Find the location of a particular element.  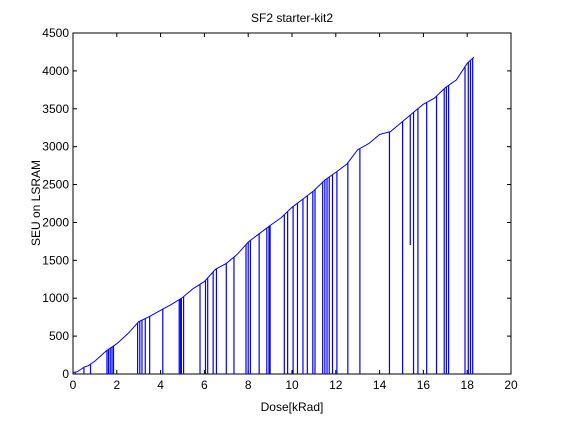

y-tick-label-6: 3000 is located at coordinates (55, 147).